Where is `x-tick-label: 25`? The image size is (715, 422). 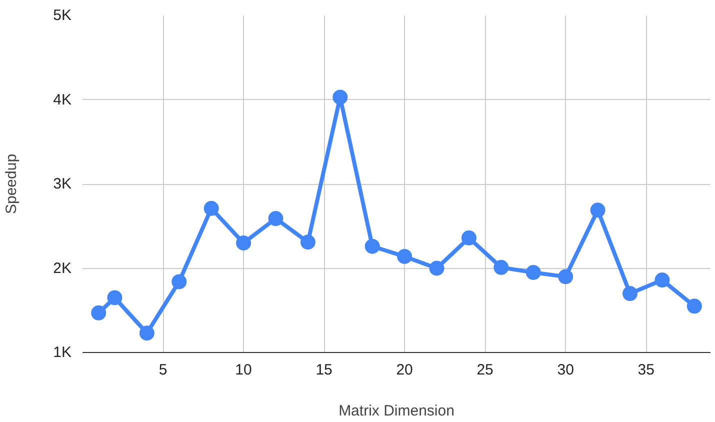 x-tick-label: 25 is located at coordinates (485, 370).